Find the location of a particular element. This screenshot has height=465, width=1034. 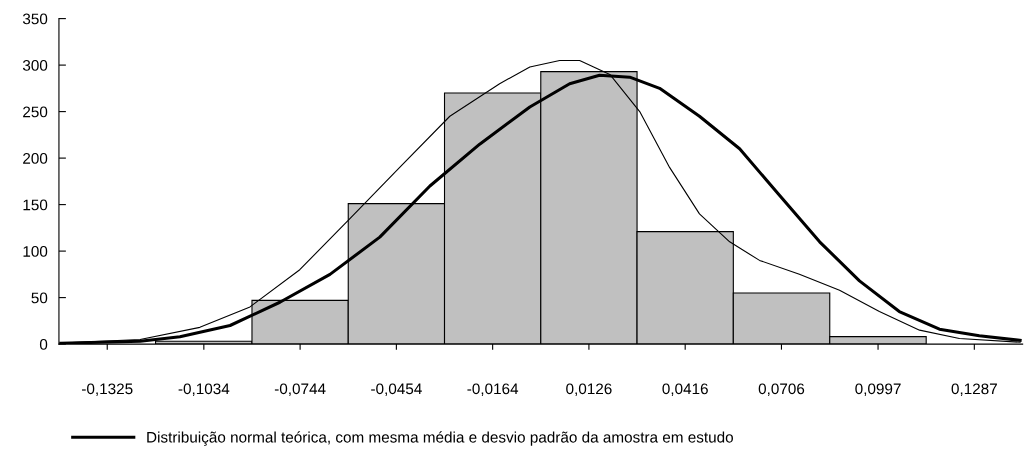

x-tick-label: 0,0416 is located at coordinates (685, 390).